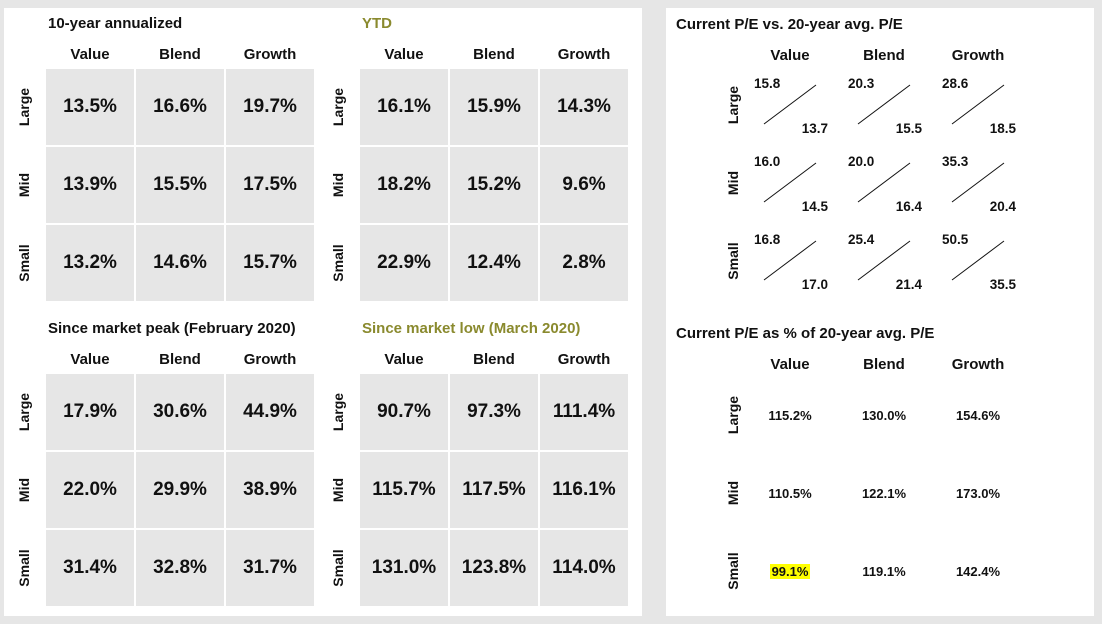 This screenshot has width=1102, height=624. I want to click on current-p-e-vs-20-year-avg-p-e-cell: 15.8 13.7, so click(790, 105).